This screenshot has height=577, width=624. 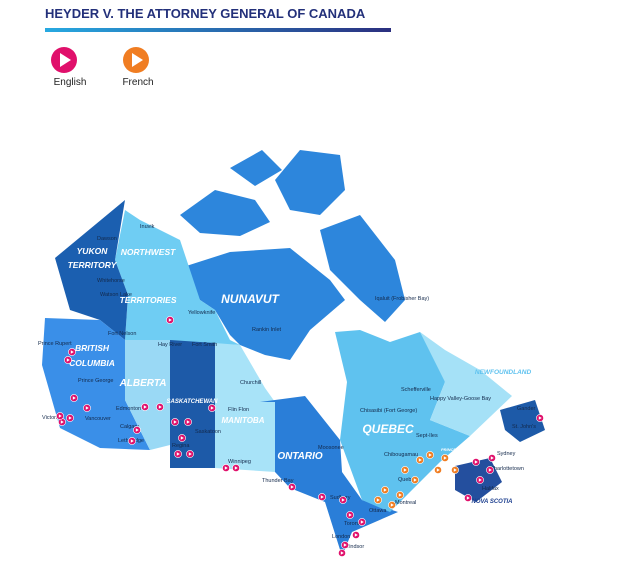 What do you see at coordinates (341, 537) in the screenshot?
I see `city-label: London` at bounding box center [341, 537].